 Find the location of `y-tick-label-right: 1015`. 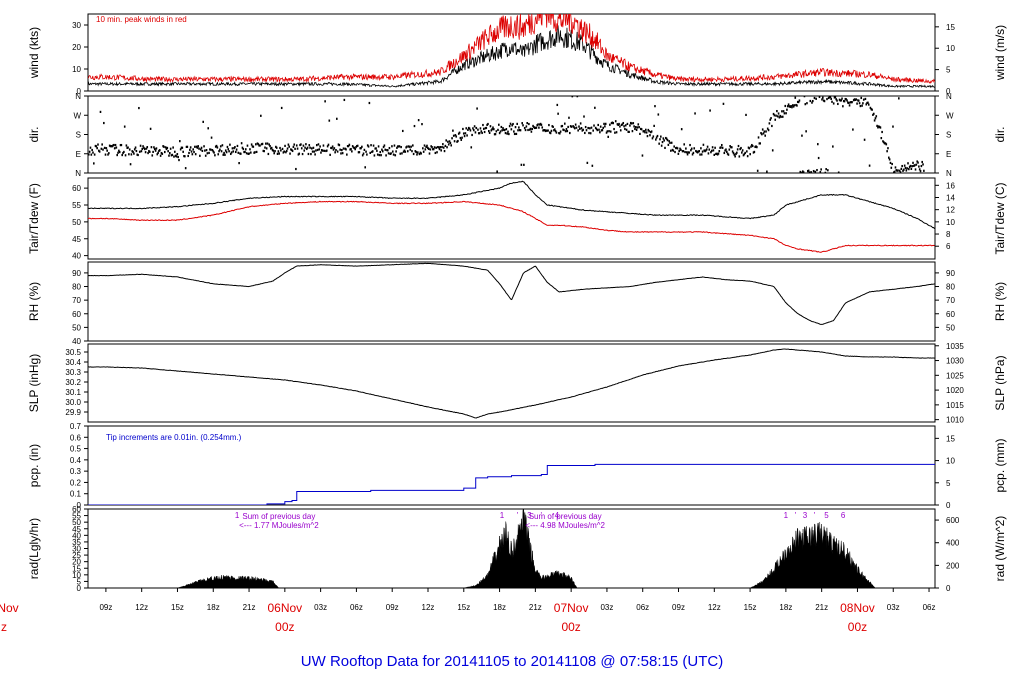

y-tick-label-right: 1015 is located at coordinates (955, 405).